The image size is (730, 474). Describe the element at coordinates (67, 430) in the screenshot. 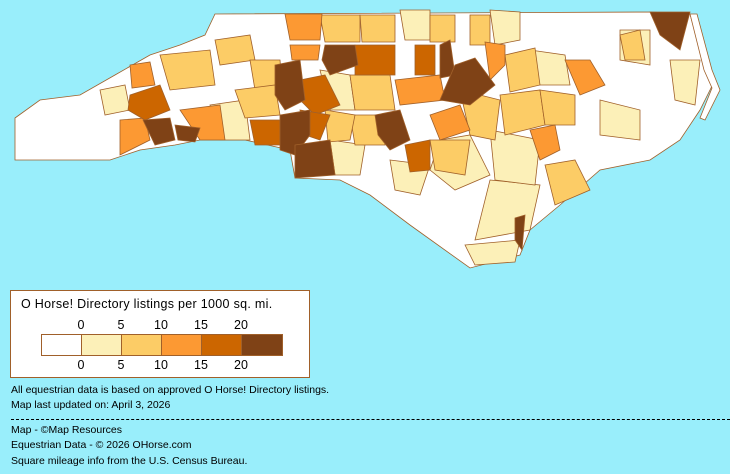

I see `map-credit: Map - ©Map Resources` at that location.